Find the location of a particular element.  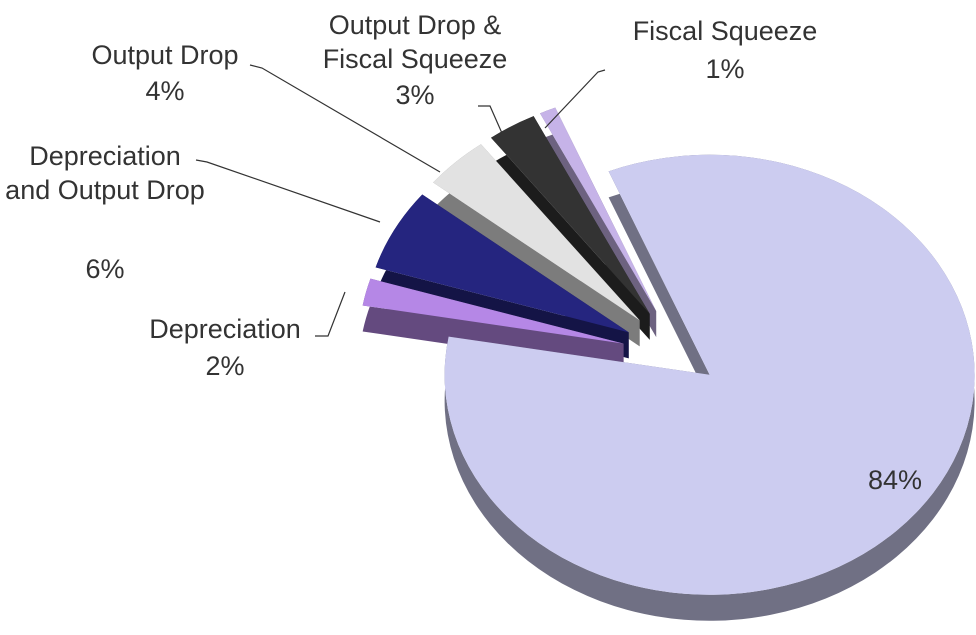

data-label: 3% is located at coordinates (415, 95).